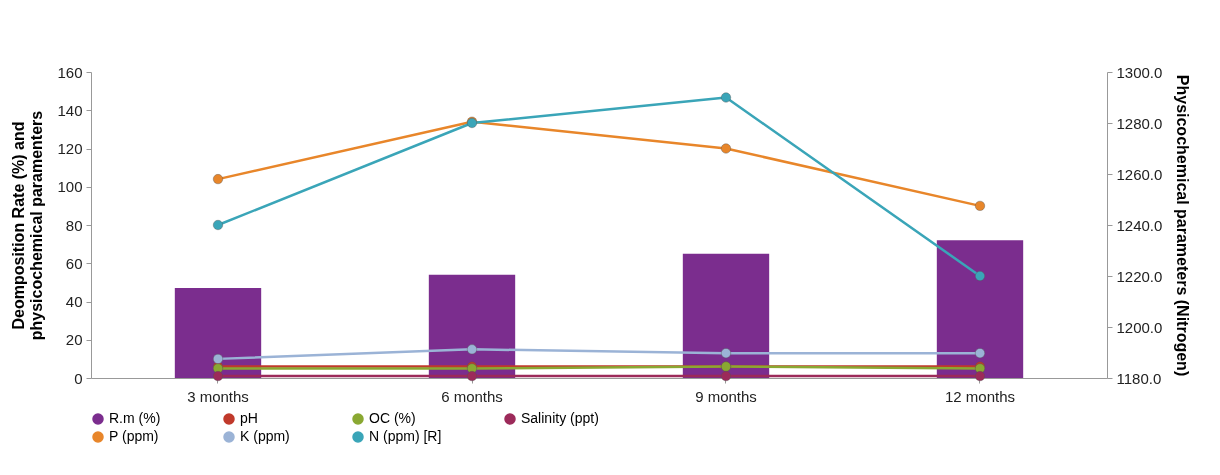  Describe the element at coordinates (392, 418) in the screenshot. I see `legend-label: OC (%)` at that location.